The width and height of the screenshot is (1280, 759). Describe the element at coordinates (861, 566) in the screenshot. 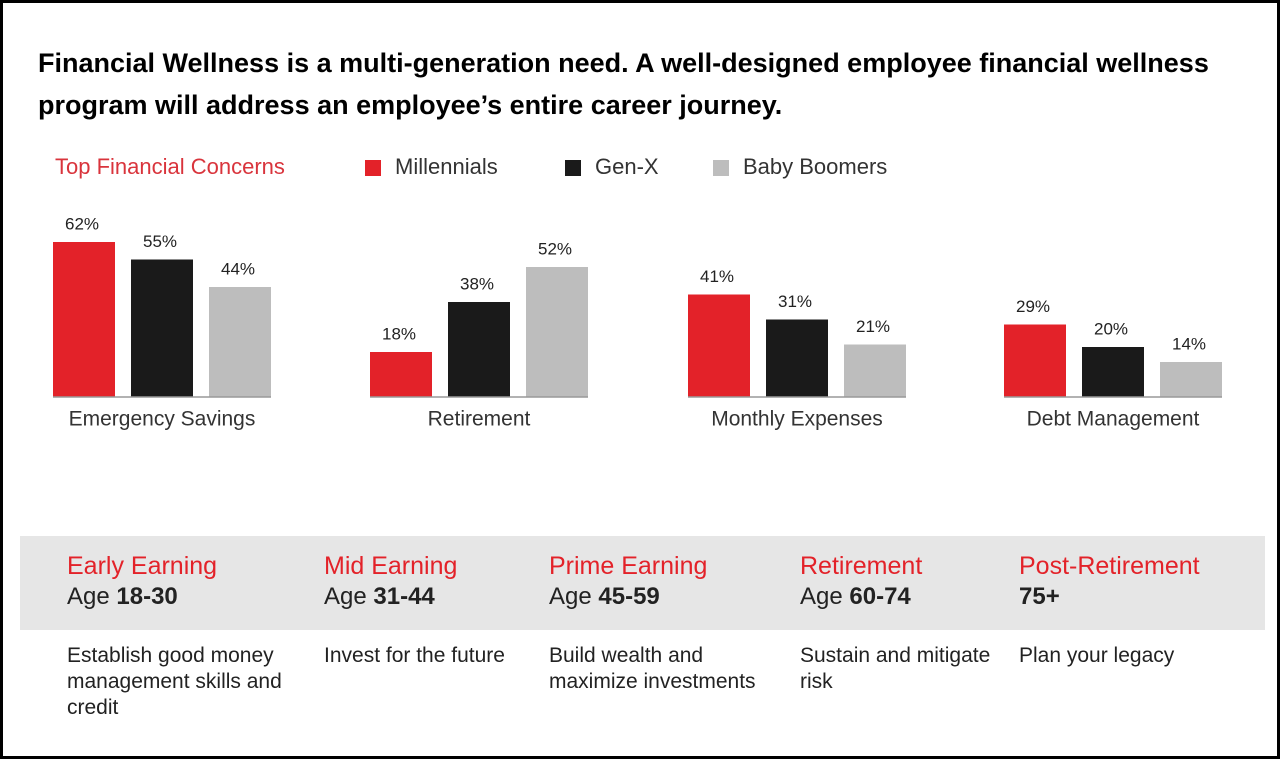

I see `stage-name: Retirement` at that location.